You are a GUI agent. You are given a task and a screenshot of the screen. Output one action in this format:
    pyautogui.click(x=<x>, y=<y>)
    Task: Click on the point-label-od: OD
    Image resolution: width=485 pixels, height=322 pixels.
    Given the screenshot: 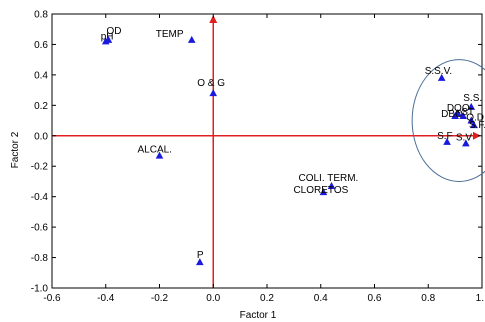 What is the action you would take?
    pyautogui.click(x=113, y=31)
    